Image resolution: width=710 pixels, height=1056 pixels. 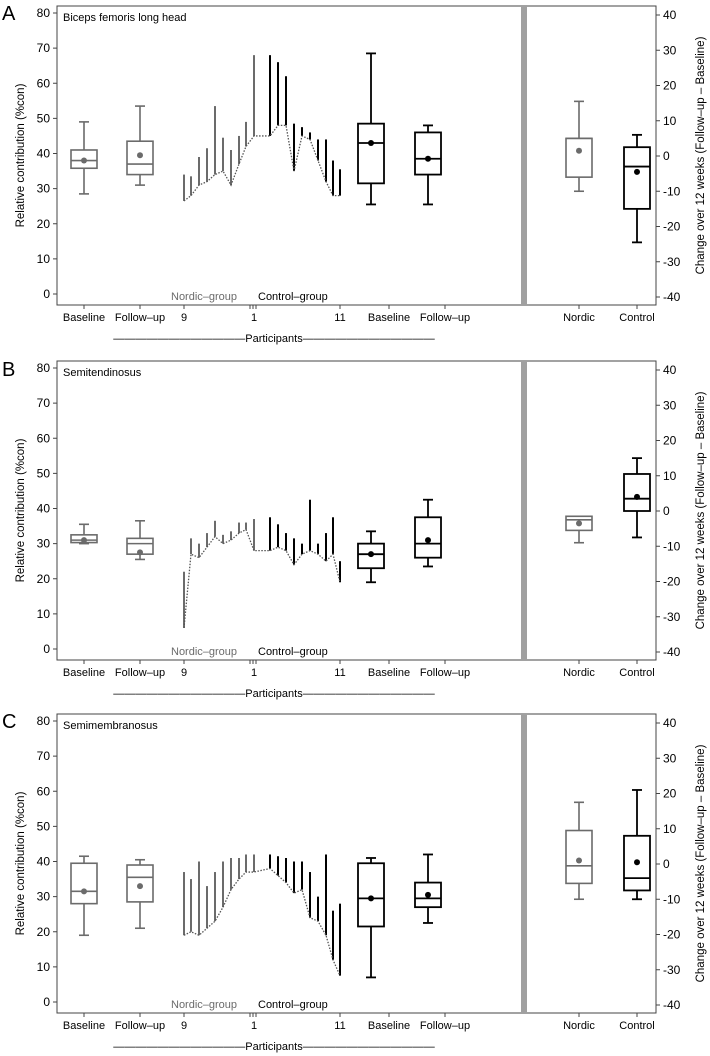 I want to click on panel-title: Biceps femoris long head, so click(x=125, y=18).